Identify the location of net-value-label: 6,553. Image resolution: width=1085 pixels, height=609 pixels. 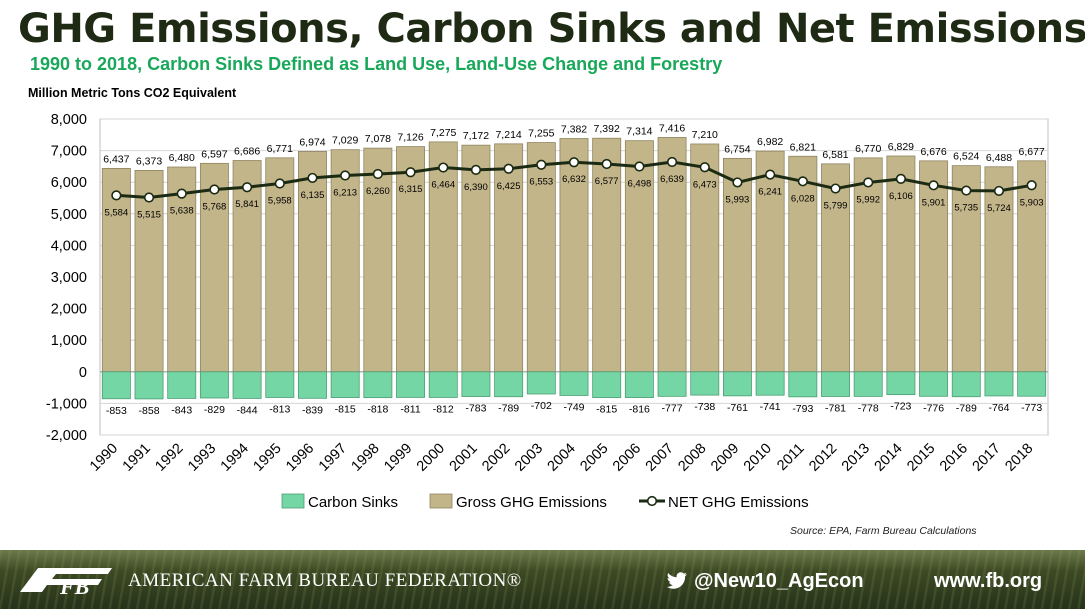
(541, 182).